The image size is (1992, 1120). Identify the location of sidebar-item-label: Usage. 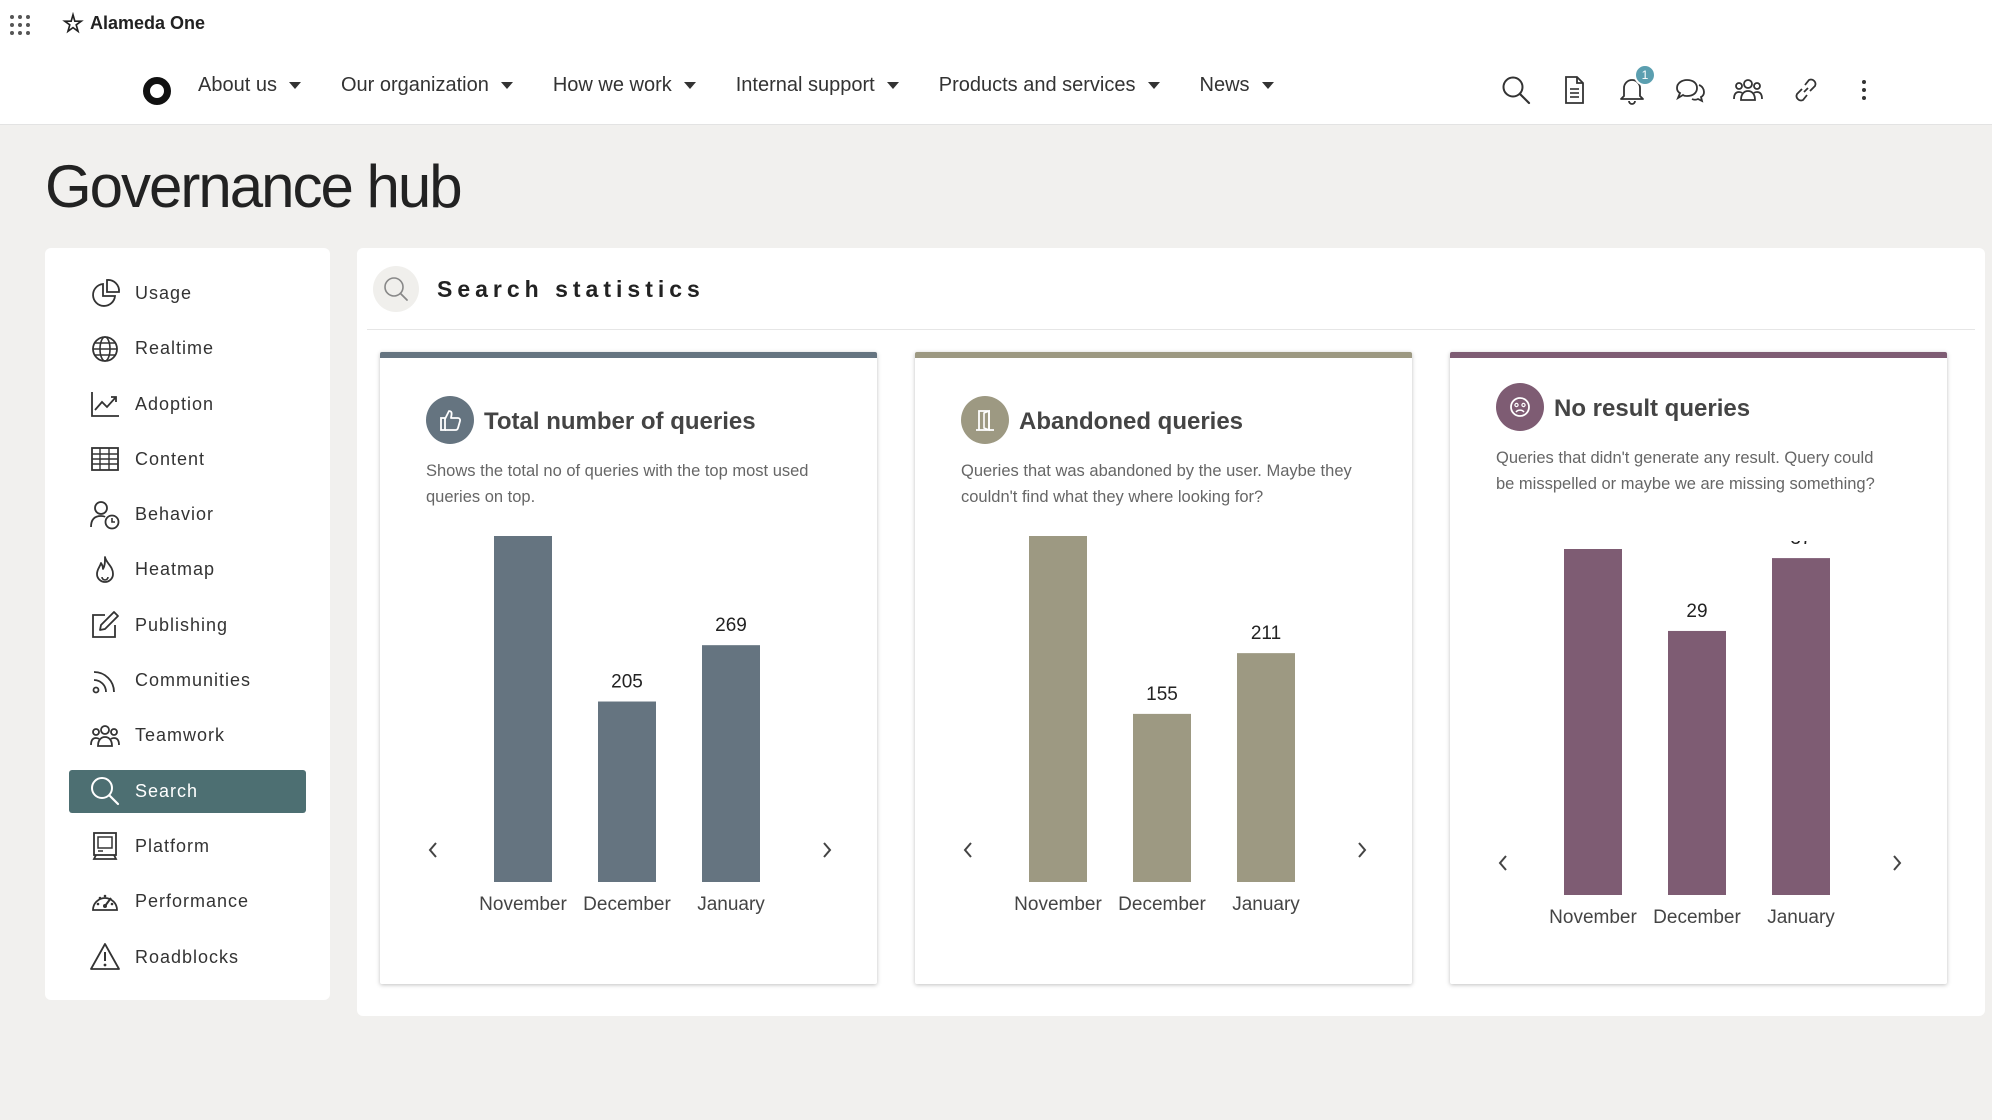
(164, 293).